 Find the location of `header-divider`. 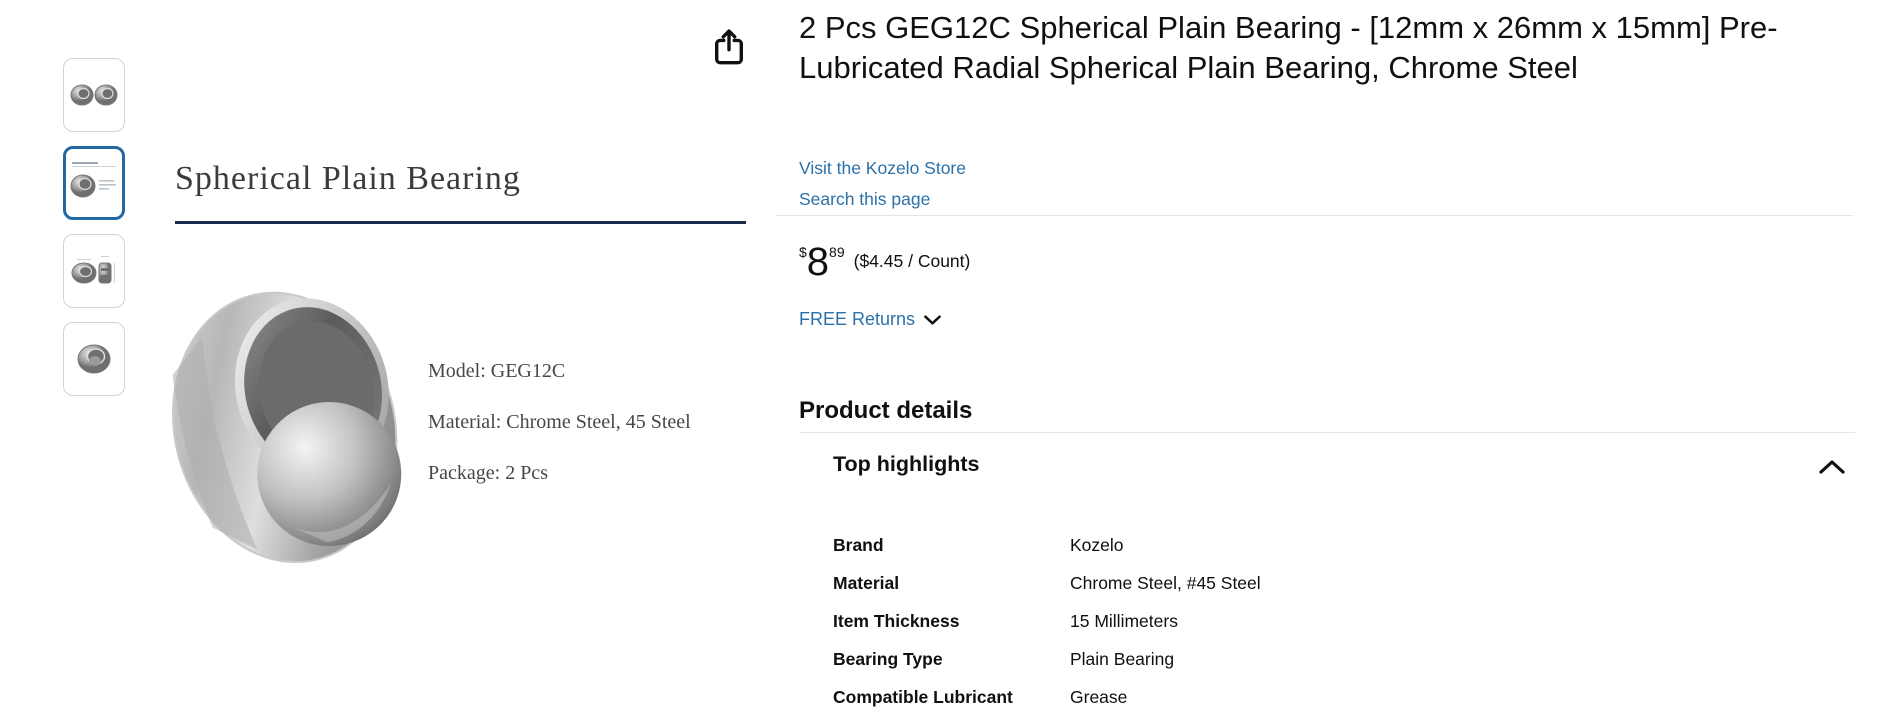

header-divider is located at coordinates (1314, 215).